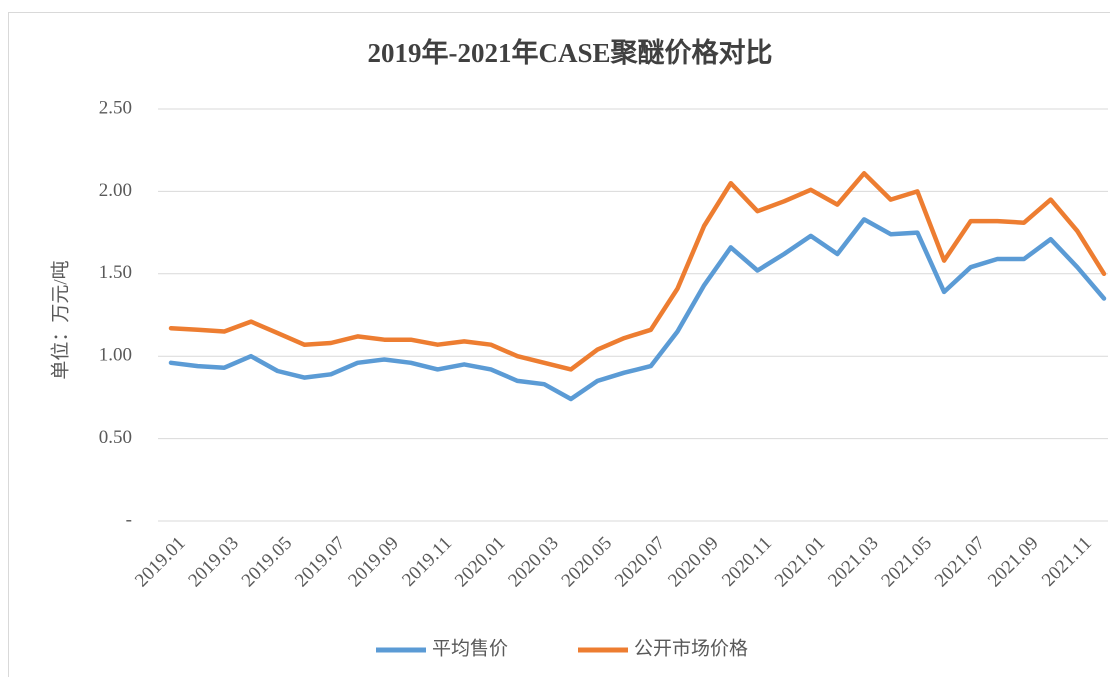 Image resolution: width=1110 pixels, height=677 pixels. I want to click on x-tick-label: 2020.05, so click(587, 562).